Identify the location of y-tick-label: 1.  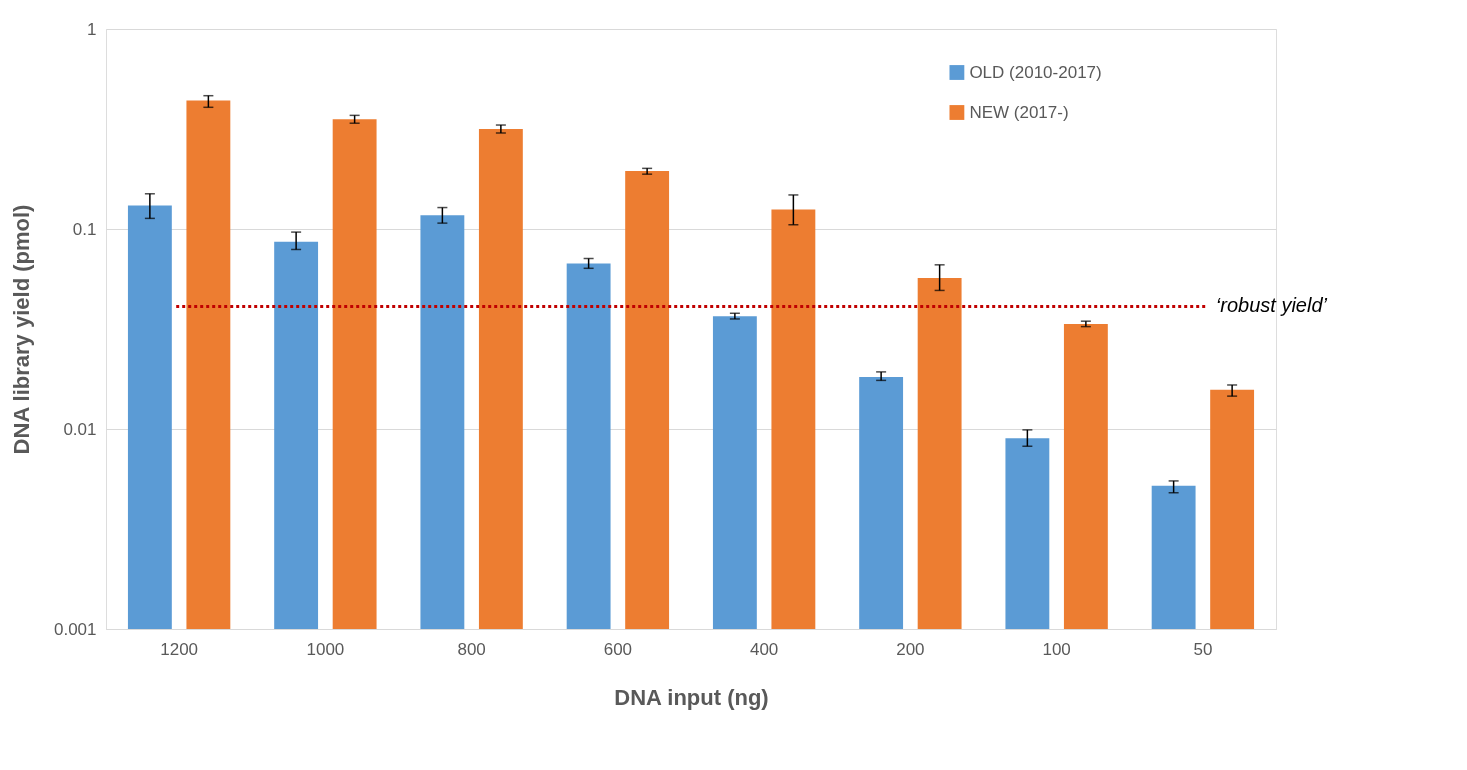
(92, 29).